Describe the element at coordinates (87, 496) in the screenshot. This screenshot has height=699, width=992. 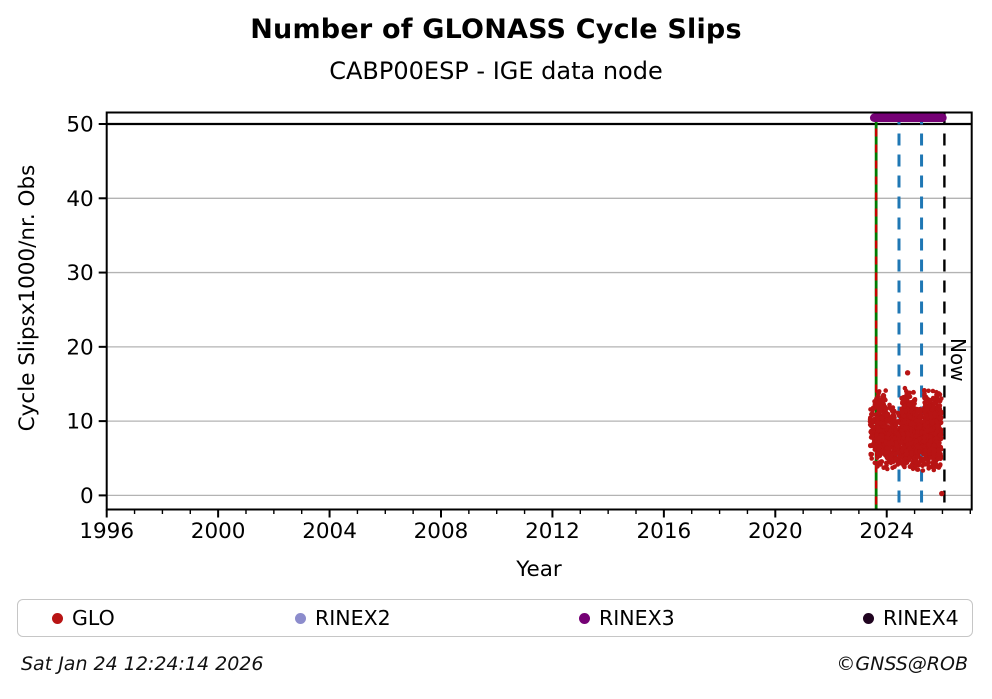
I see `svg-text: 0` at that location.